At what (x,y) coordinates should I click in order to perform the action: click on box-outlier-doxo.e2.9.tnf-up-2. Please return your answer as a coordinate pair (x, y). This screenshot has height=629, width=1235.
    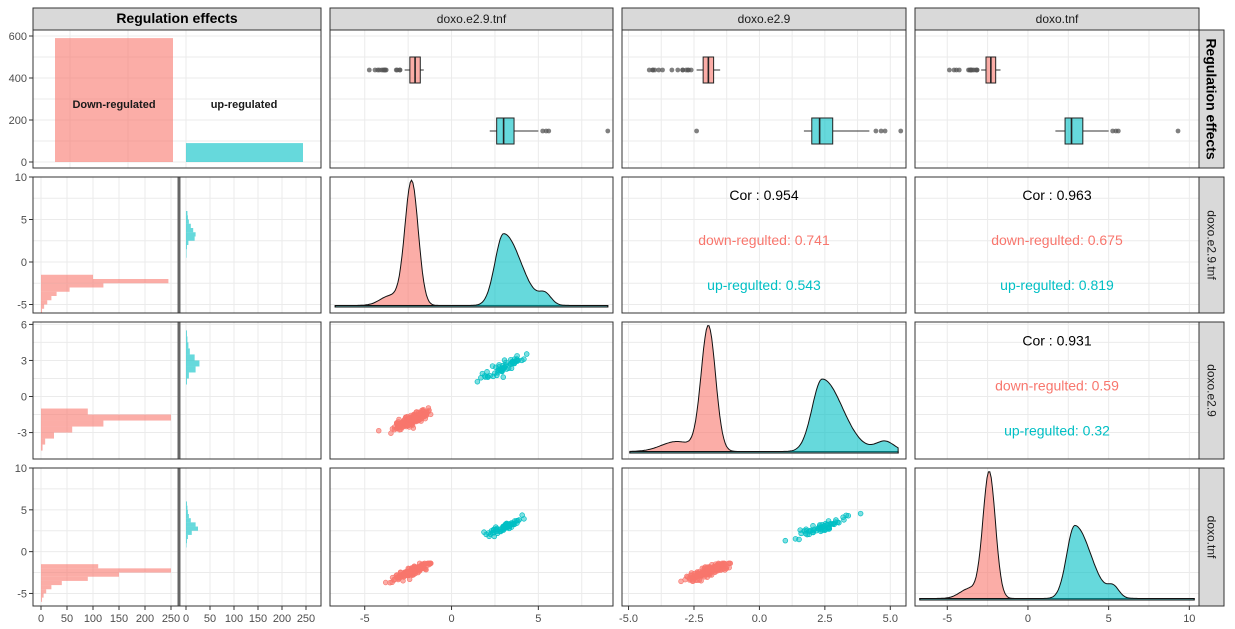
    Looking at the image, I should click on (549, 131).